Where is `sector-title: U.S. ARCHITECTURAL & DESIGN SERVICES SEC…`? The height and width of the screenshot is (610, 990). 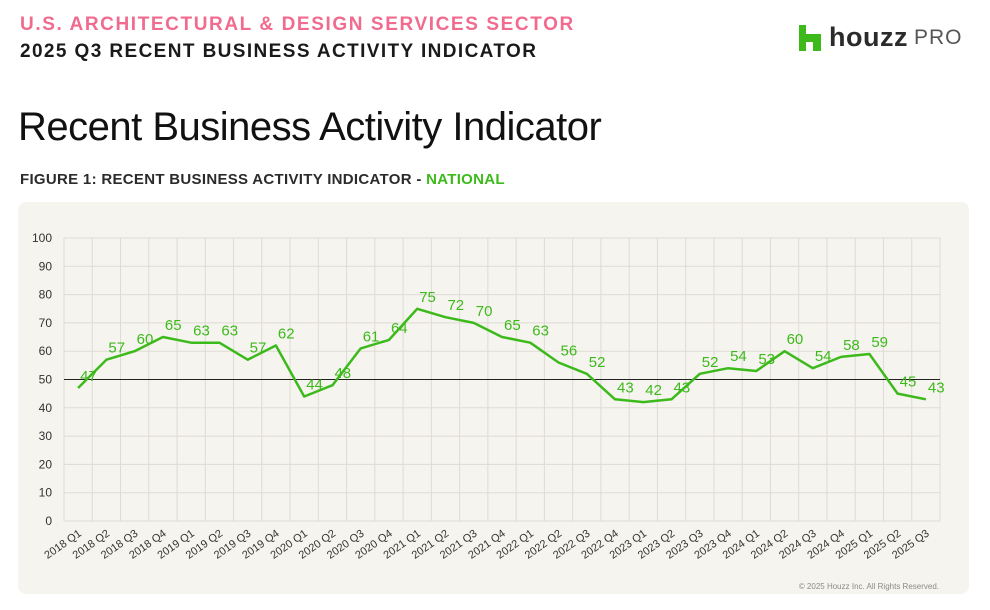 sector-title: U.S. ARCHITECTURAL & DESIGN SERVICES SEC… is located at coordinates (297, 24).